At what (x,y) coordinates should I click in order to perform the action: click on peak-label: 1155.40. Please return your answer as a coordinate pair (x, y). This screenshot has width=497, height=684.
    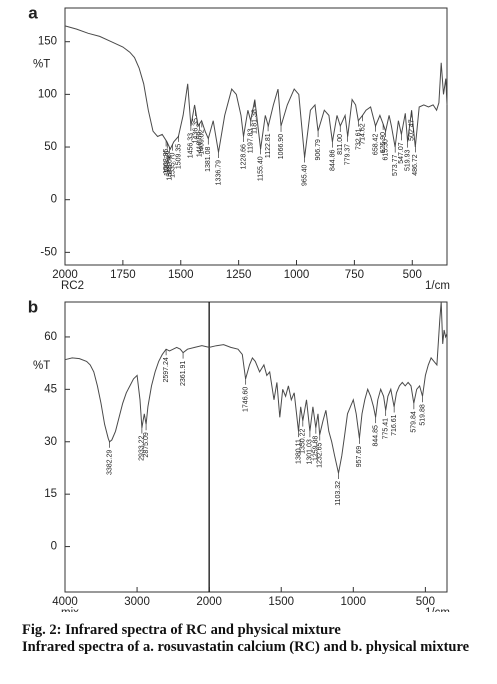
    Looking at the image, I should click on (260, 168).